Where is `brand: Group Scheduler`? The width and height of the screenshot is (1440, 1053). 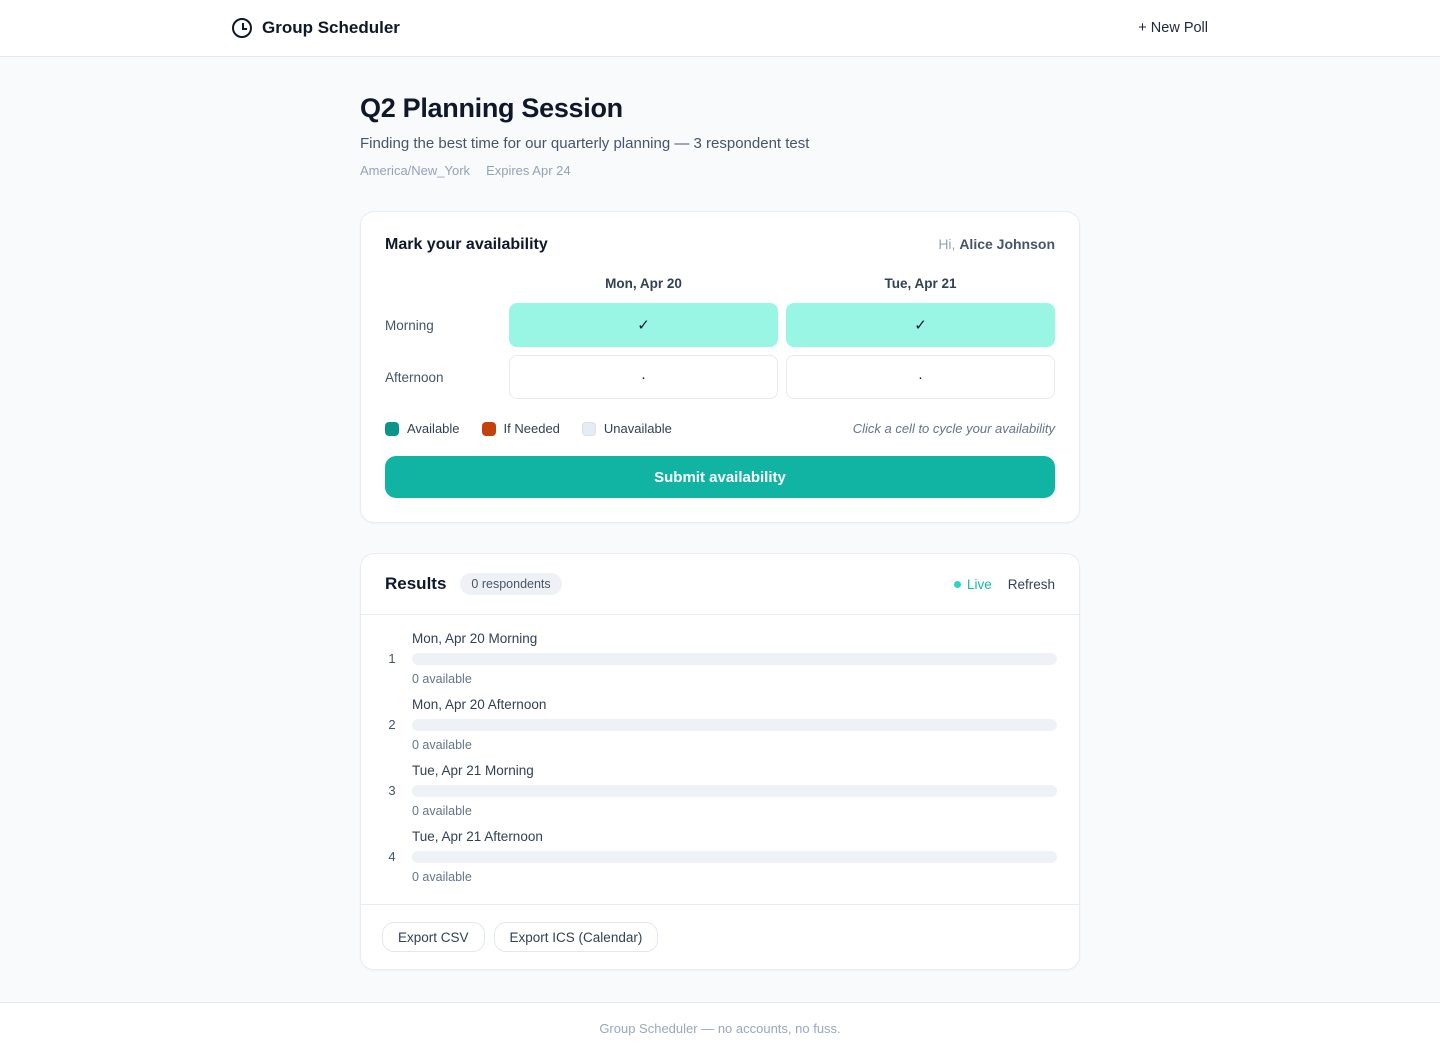 brand: Group Scheduler is located at coordinates (316, 28).